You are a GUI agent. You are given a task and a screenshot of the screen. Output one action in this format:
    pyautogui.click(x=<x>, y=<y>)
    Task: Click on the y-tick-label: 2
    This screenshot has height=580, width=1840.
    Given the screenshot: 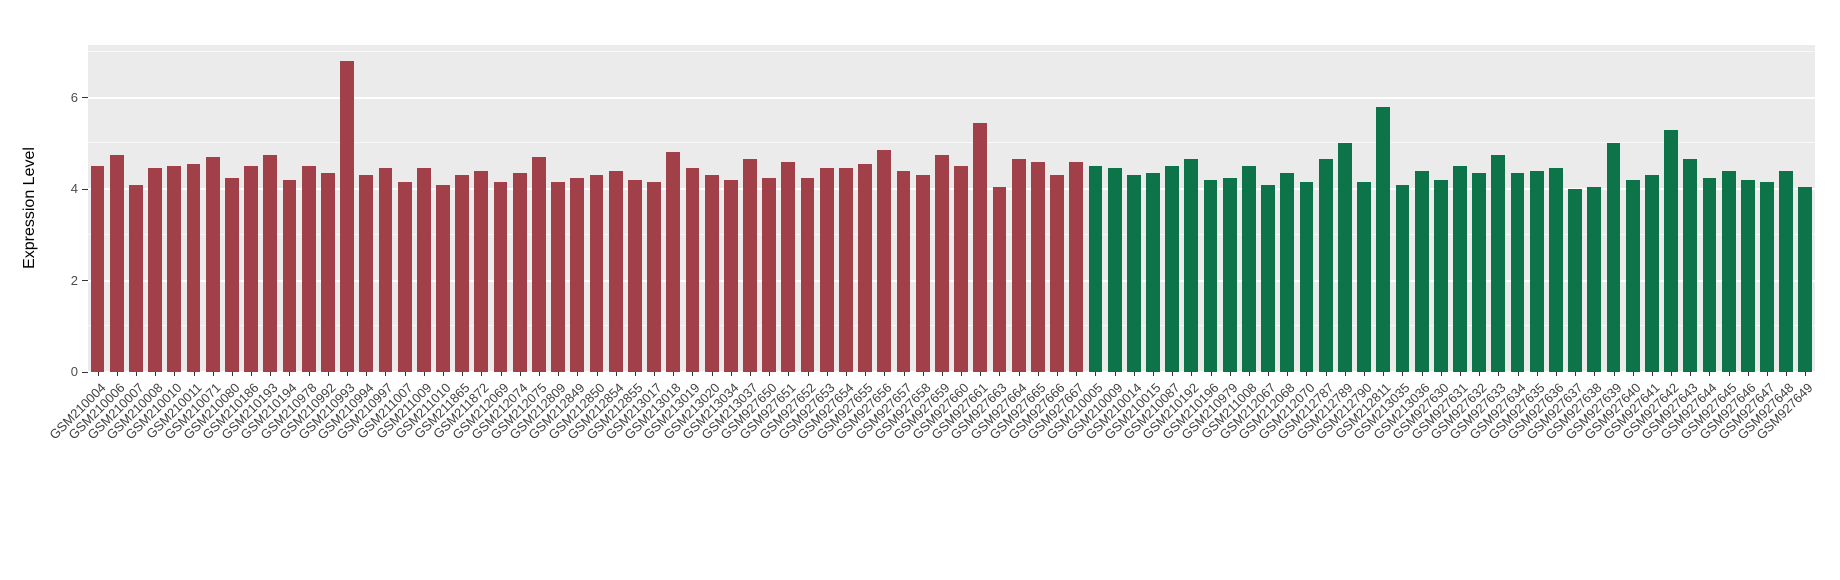 What is the action you would take?
    pyautogui.click(x=74, y=280)
    